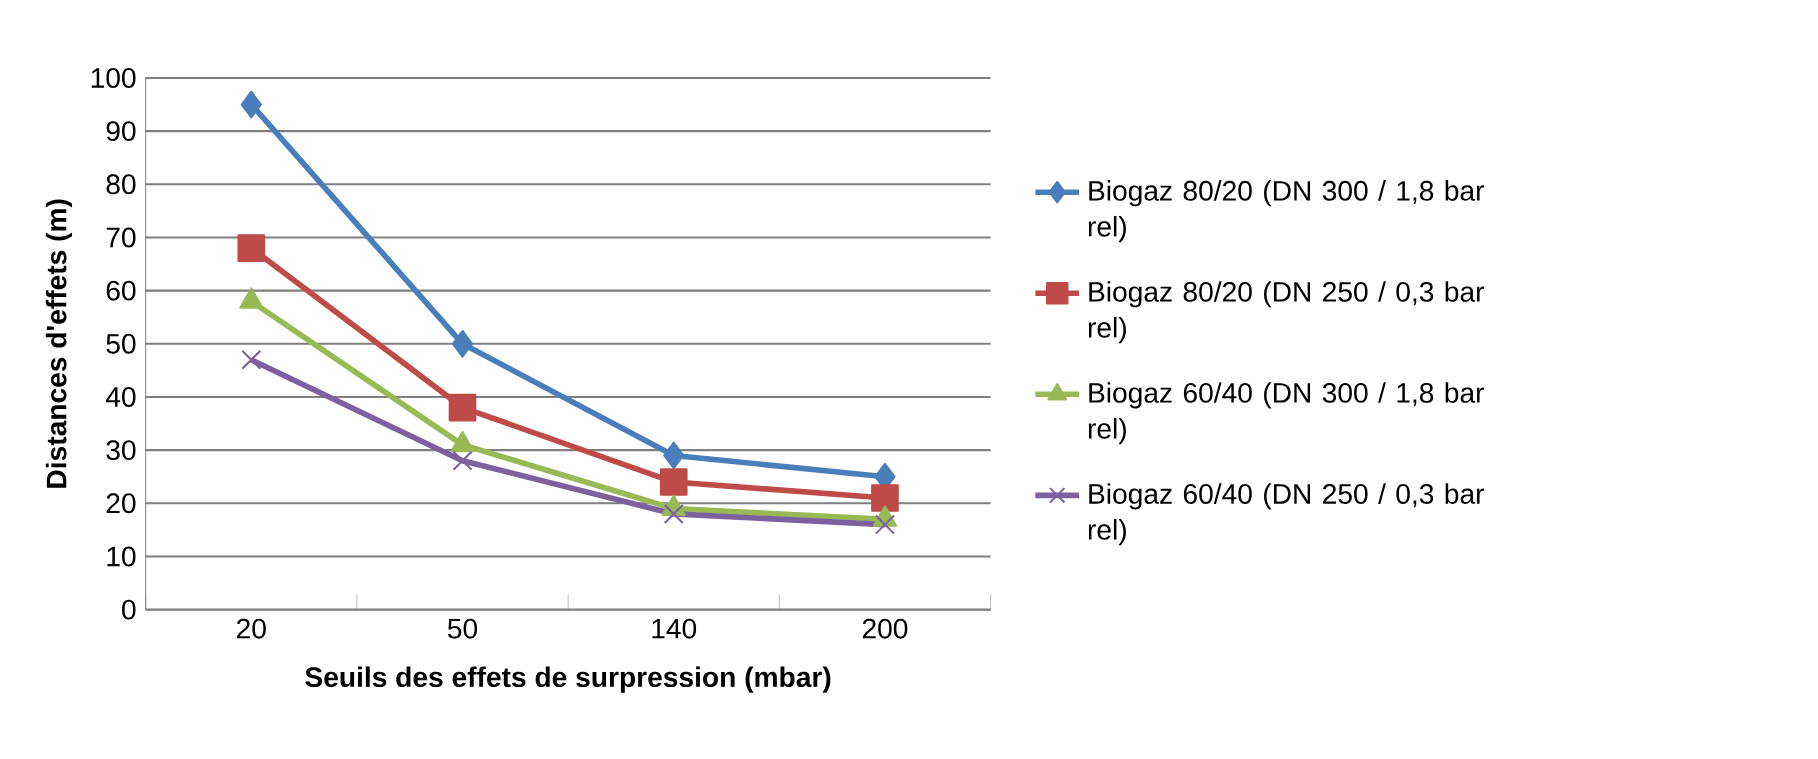 The image size is (1818, 759). I want to click on y-tick-label: 30, so click(121, 450).